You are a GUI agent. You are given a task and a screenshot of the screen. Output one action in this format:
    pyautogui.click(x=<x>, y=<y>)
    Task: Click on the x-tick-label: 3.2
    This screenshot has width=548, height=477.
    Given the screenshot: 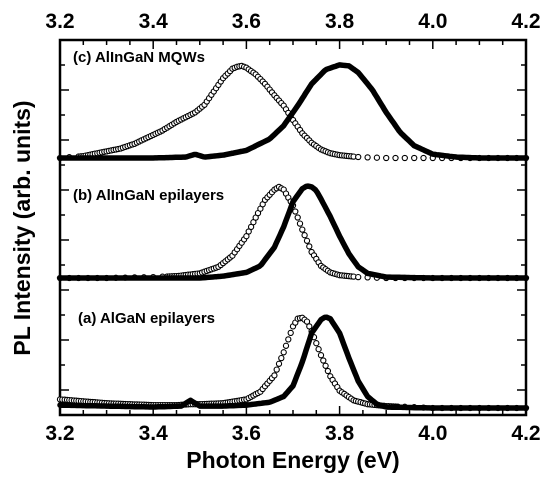 What is the action you would take?
    pyautogui.click(x=59, y=433)
    